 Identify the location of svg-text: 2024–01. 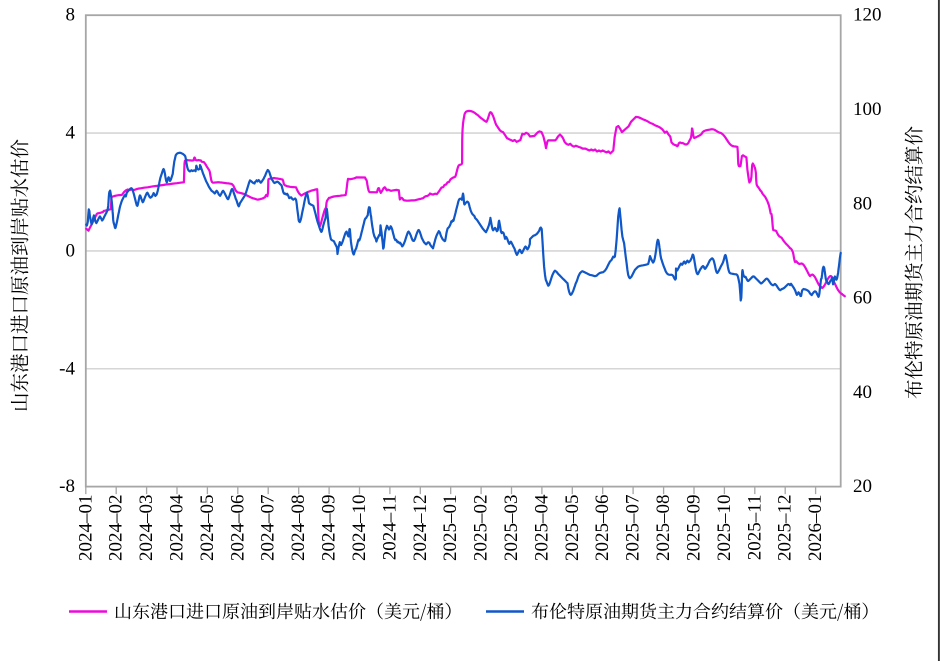
(85, 528).